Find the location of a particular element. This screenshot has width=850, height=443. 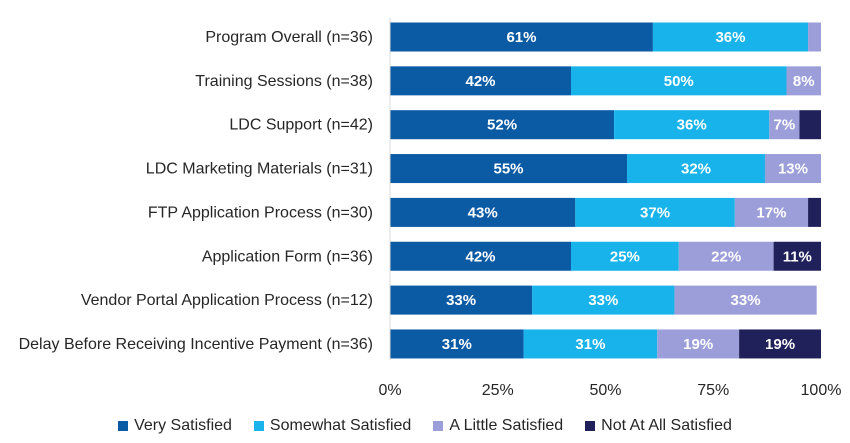

x-tick-label: 25% is located at coordinates (498, 390).